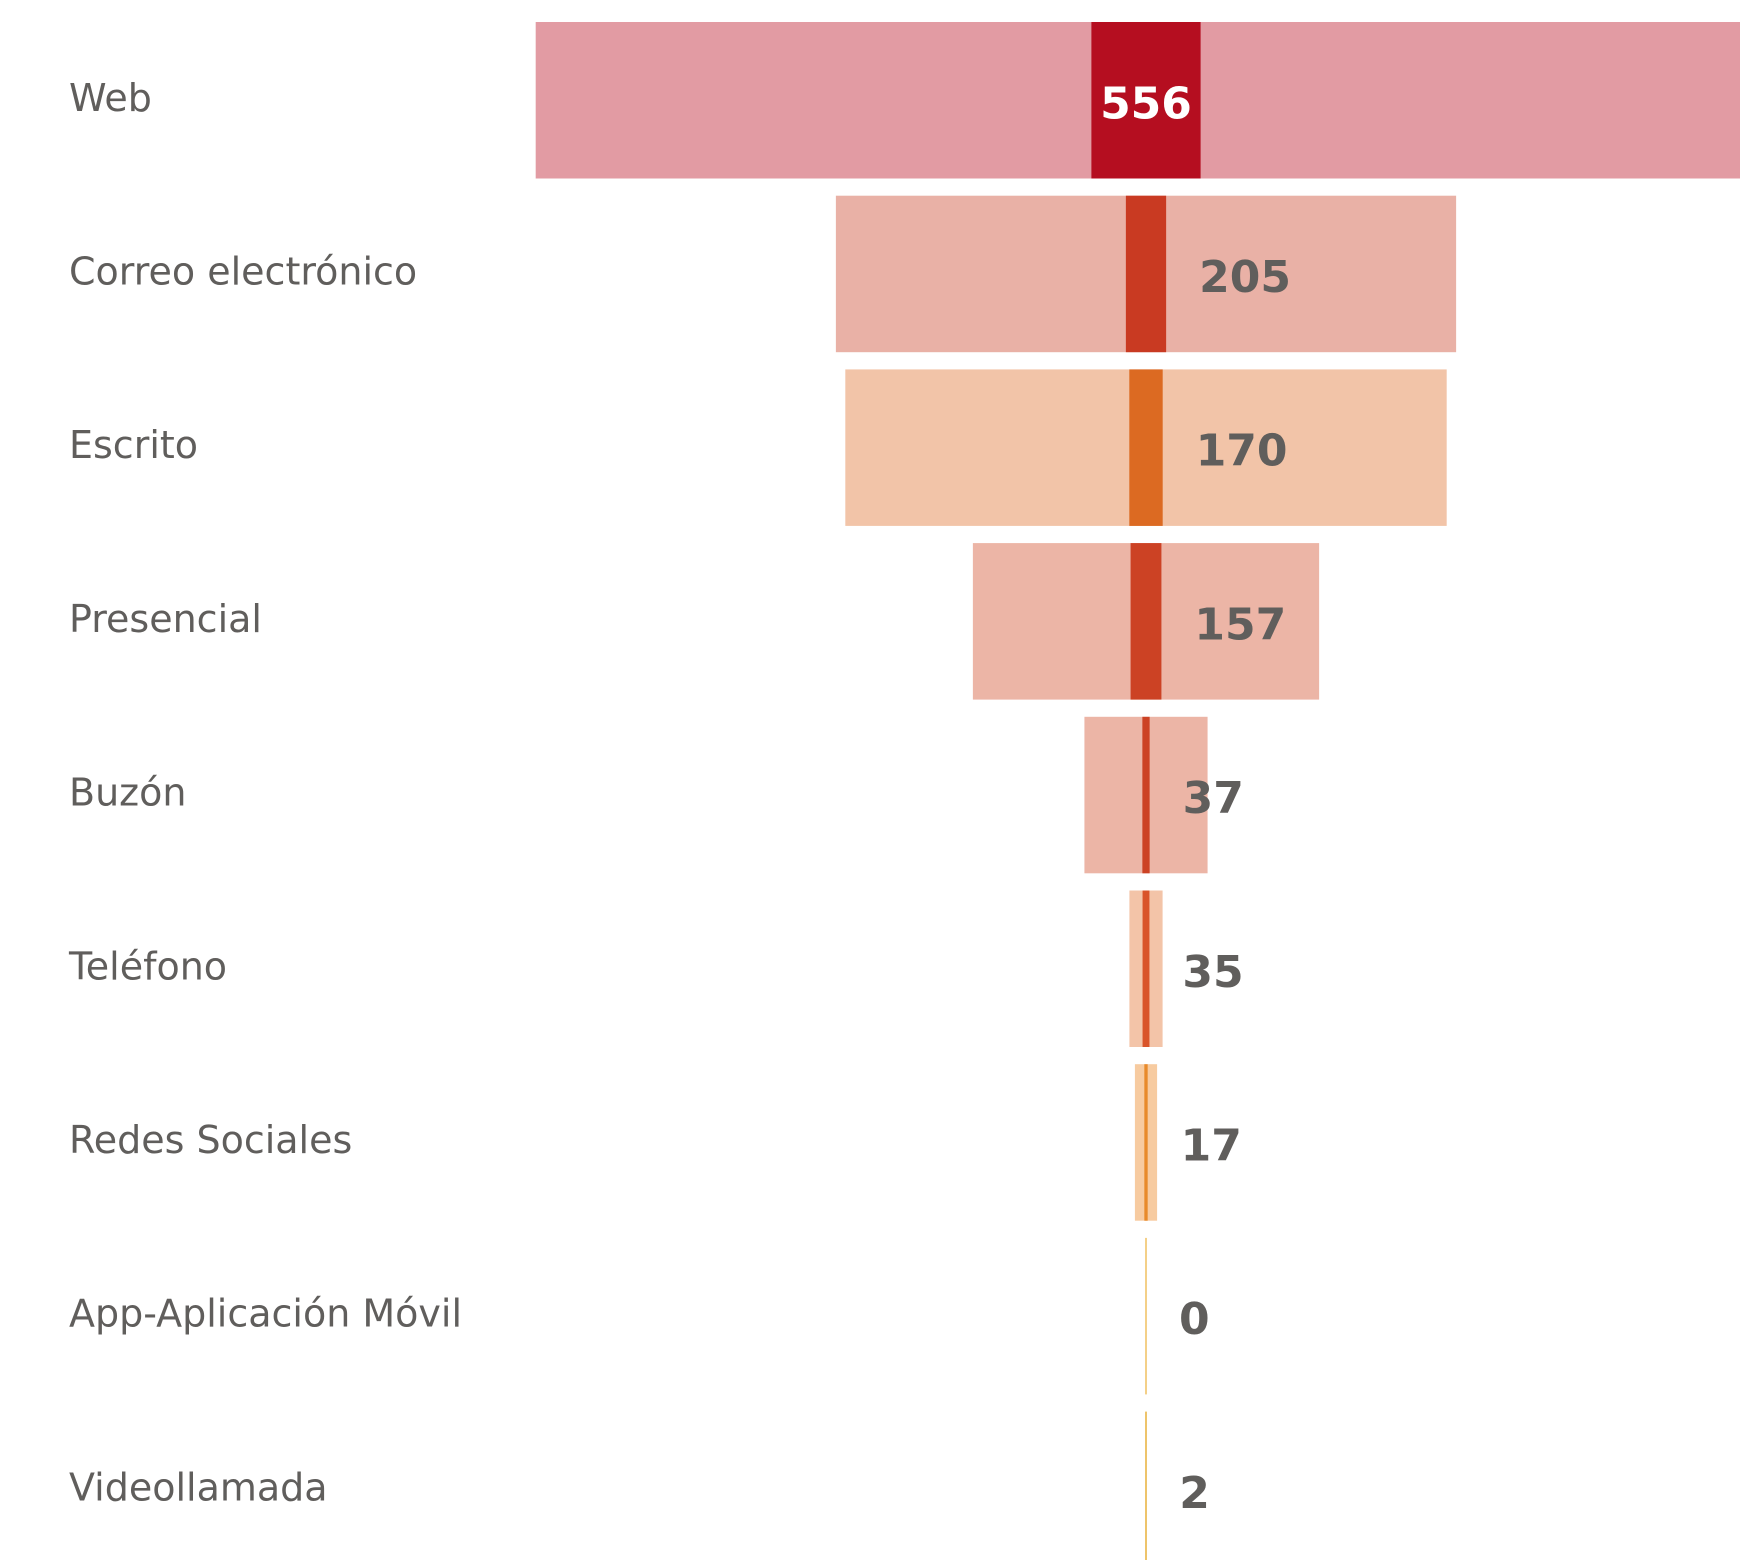  I want to click on category-label: Web, so click(110, 98).